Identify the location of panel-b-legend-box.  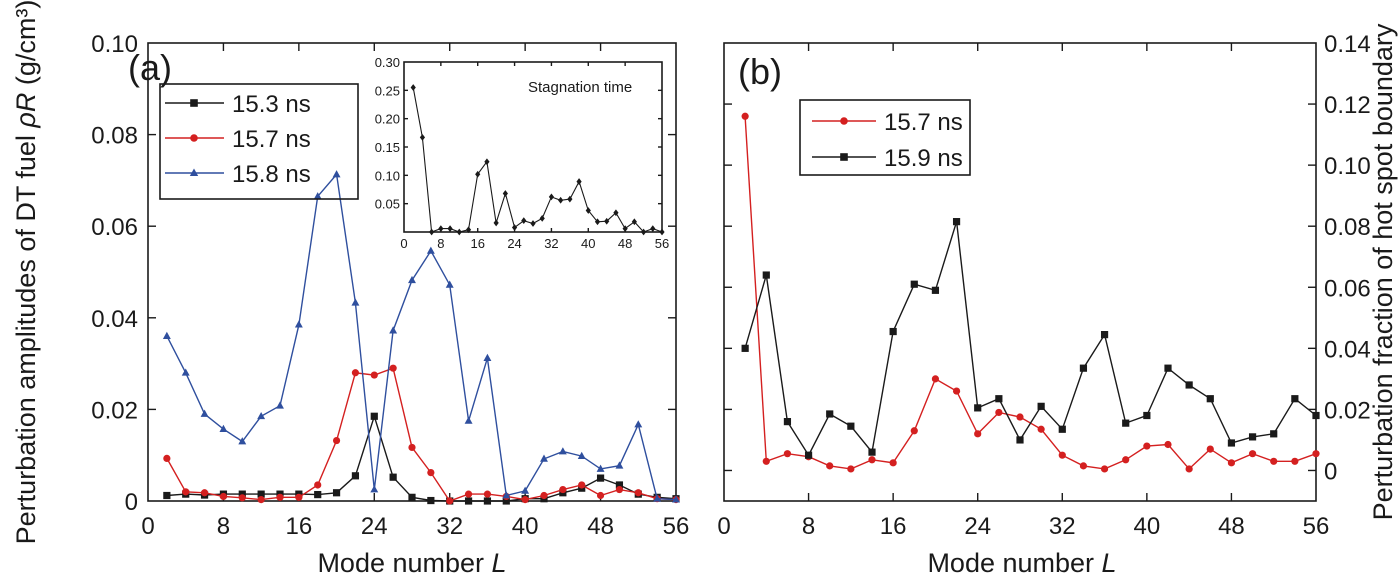
(885, 137).